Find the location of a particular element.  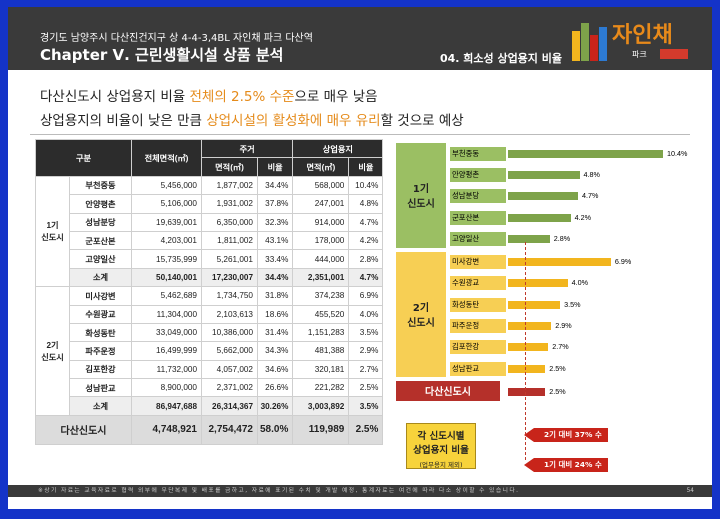

table-row-label: 안양평촌 is located at coordinates (100, 204).